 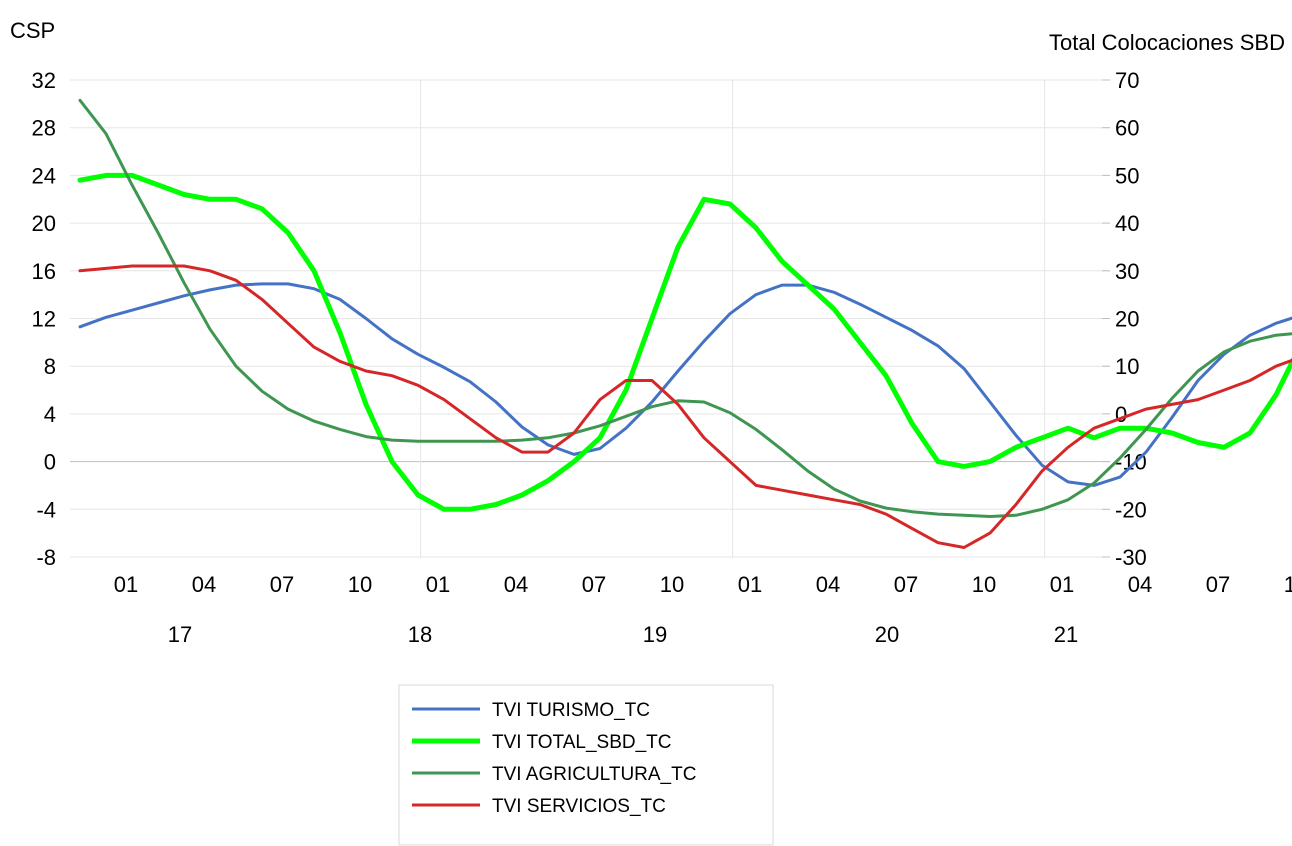 I want to click on right-tick-label: -30, so click(x=1131, y=557).